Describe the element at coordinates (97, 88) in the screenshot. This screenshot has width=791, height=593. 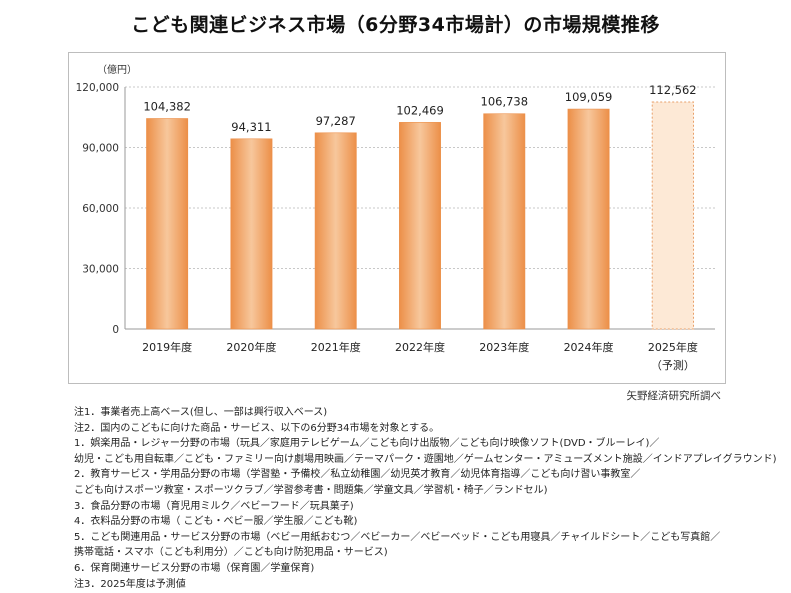
I see `y-tick-label: 120,000` at that location.